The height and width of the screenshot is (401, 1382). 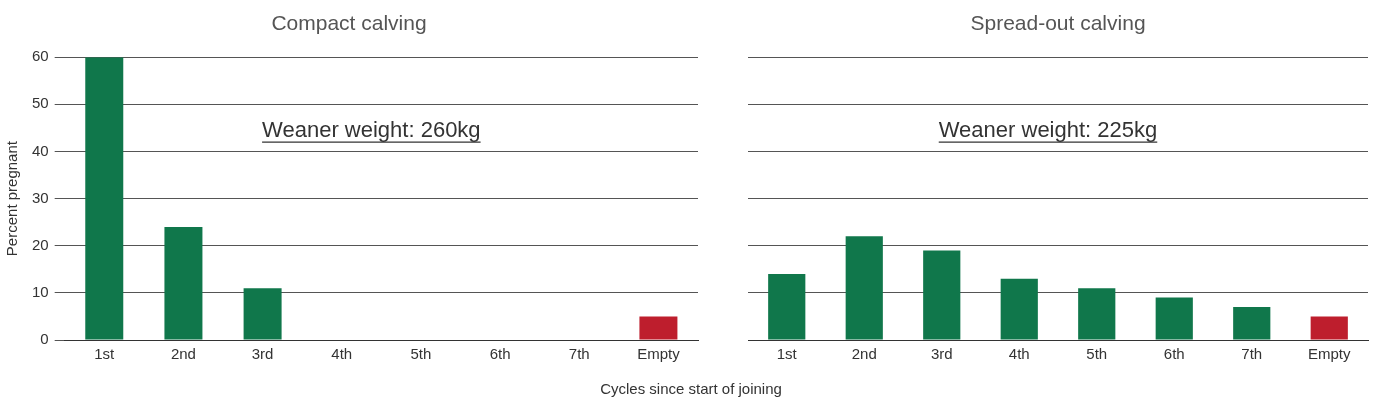 What do you see at coordinates (12, 198) in the screenshot?
I see `y-axis-title: Percent pregnant` at bounding box center [12, 198].